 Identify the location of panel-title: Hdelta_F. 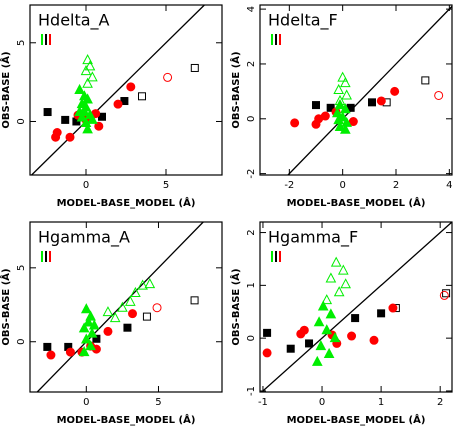
(303, 21).